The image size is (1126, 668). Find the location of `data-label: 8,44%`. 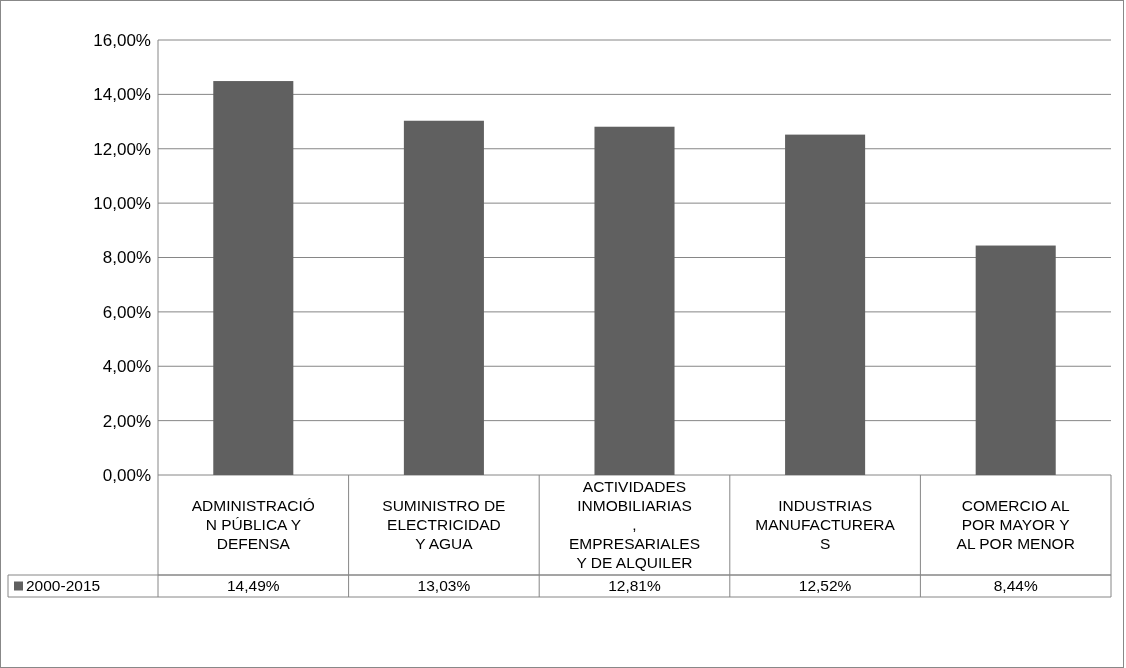

data-label: 8,44% is located at coordinates (1015, 586).